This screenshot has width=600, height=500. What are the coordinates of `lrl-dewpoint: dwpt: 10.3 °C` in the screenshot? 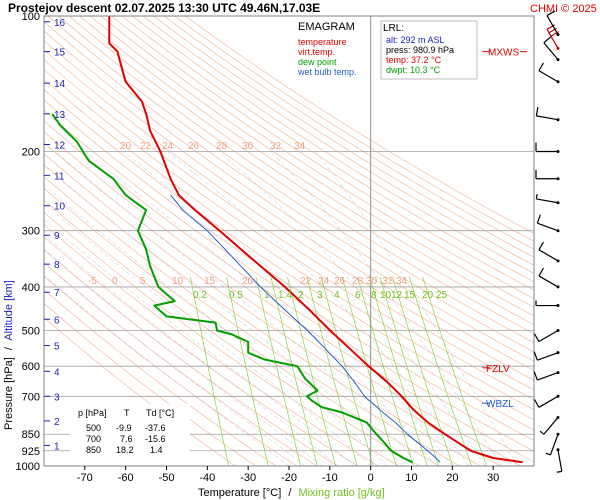 It's located at (413, 70).